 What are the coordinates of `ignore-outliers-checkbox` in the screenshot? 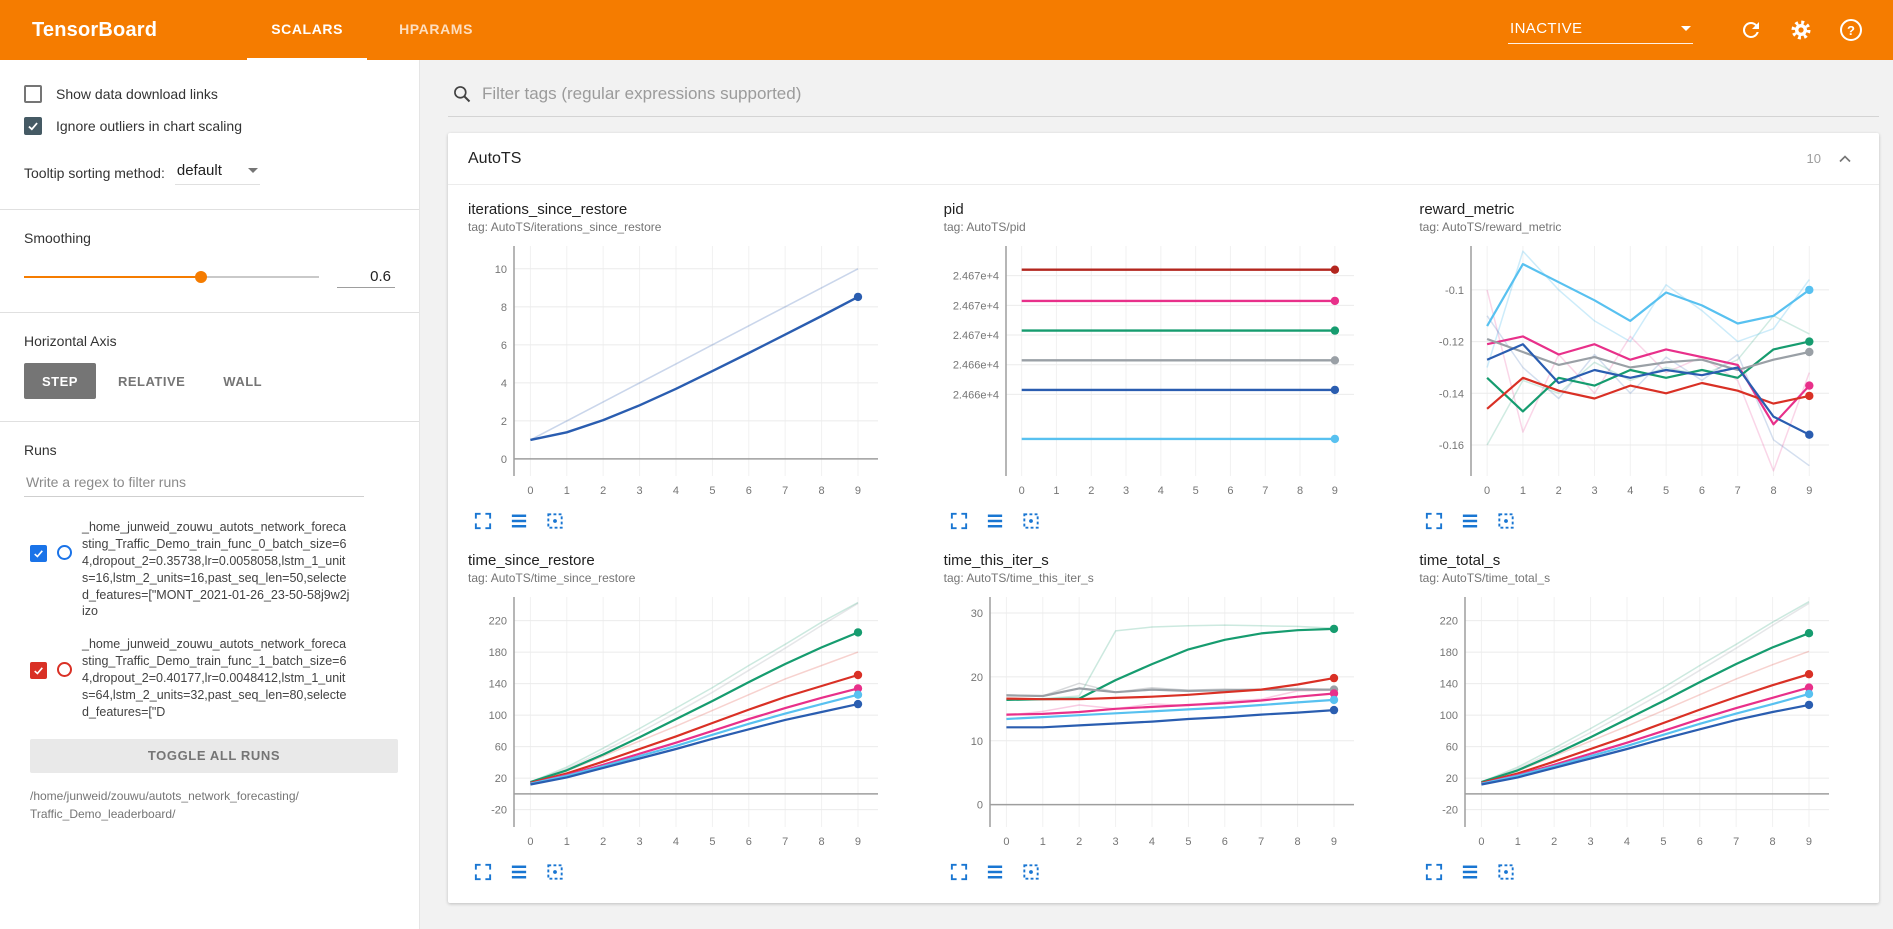 It's located at (33, 126).